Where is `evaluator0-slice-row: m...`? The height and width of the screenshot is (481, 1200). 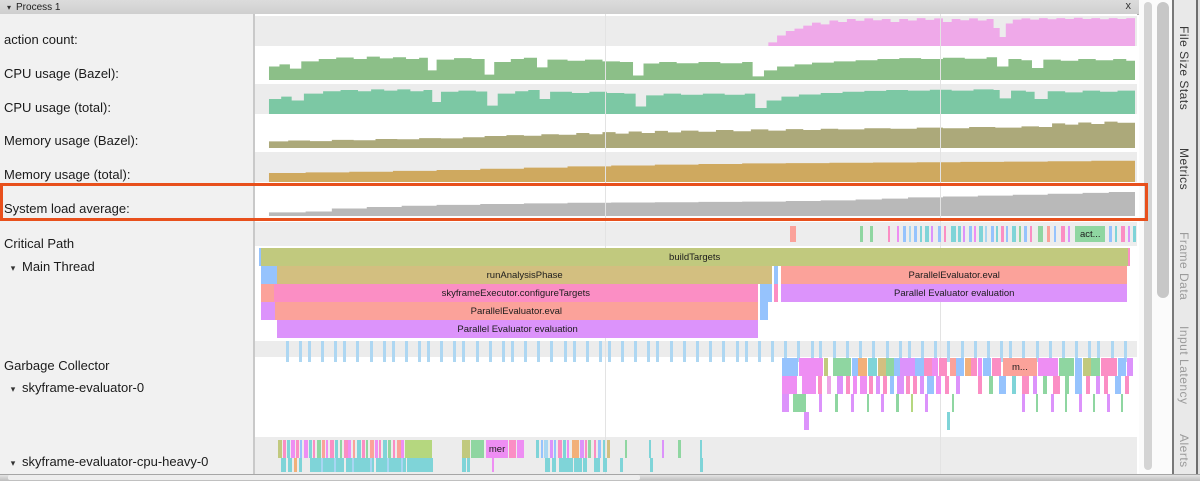
evaluator0-slice-row: m... is located at coordinates (696, 367).